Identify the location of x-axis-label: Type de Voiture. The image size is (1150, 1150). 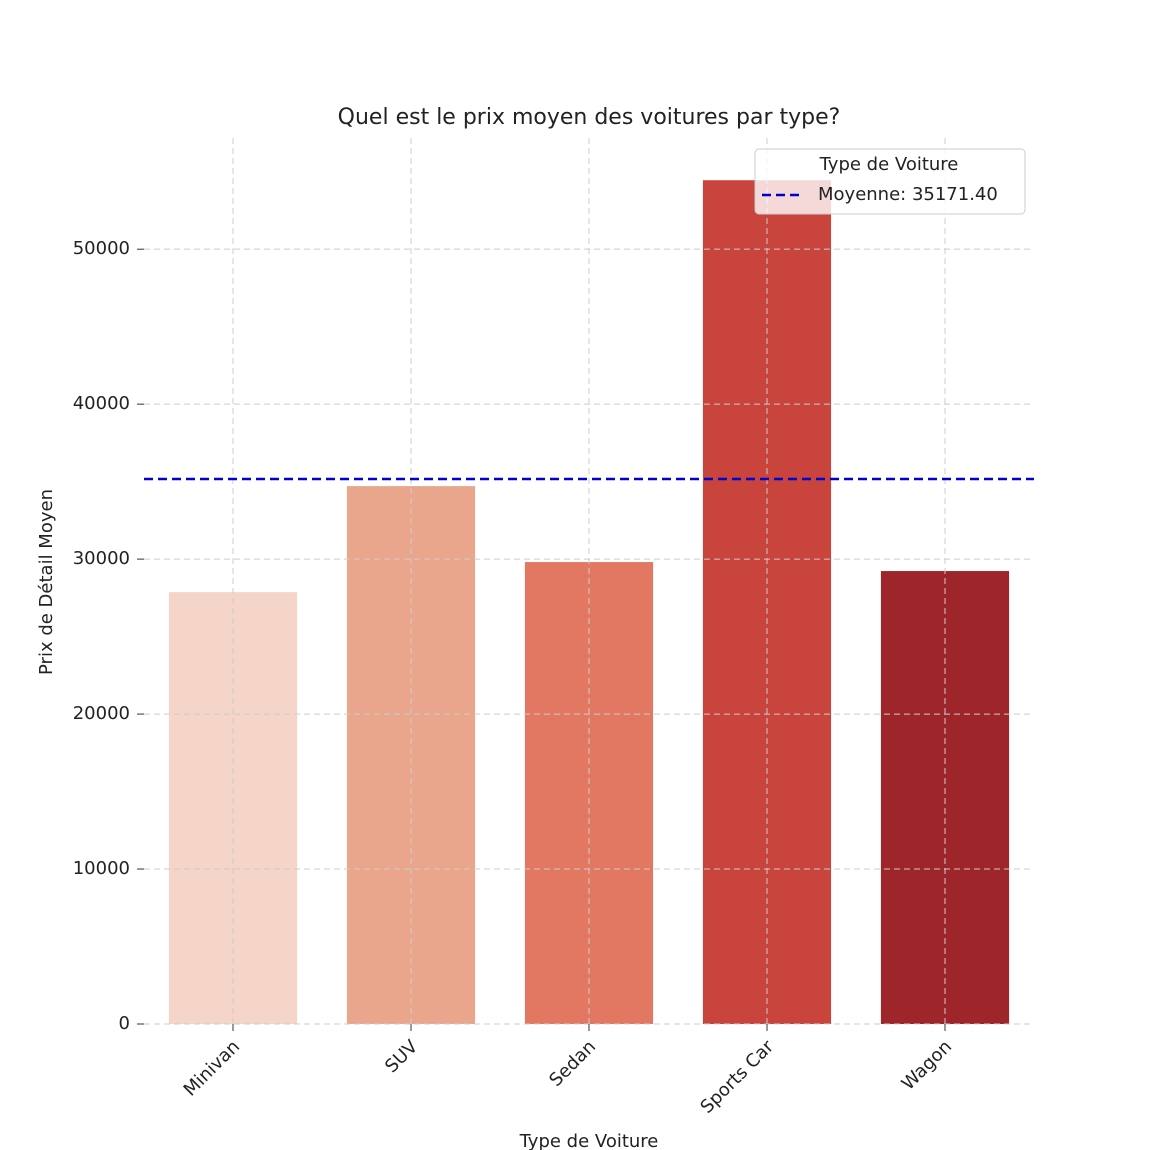
(589, 1140).